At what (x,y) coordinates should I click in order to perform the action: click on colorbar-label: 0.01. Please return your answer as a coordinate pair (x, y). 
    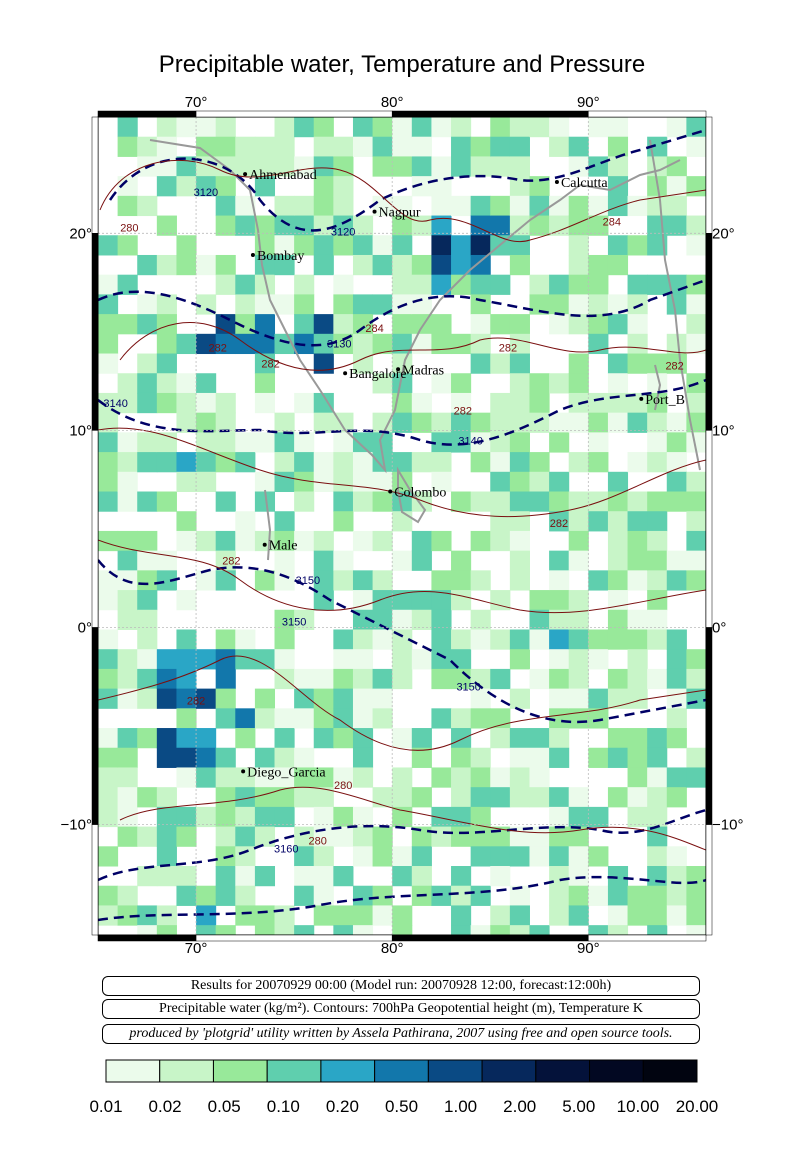
    Looking at the image, I should click on (105, 1106).